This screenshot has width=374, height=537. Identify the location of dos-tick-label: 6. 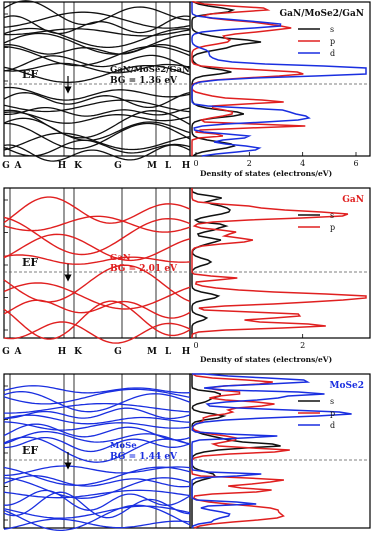
(355, 163).